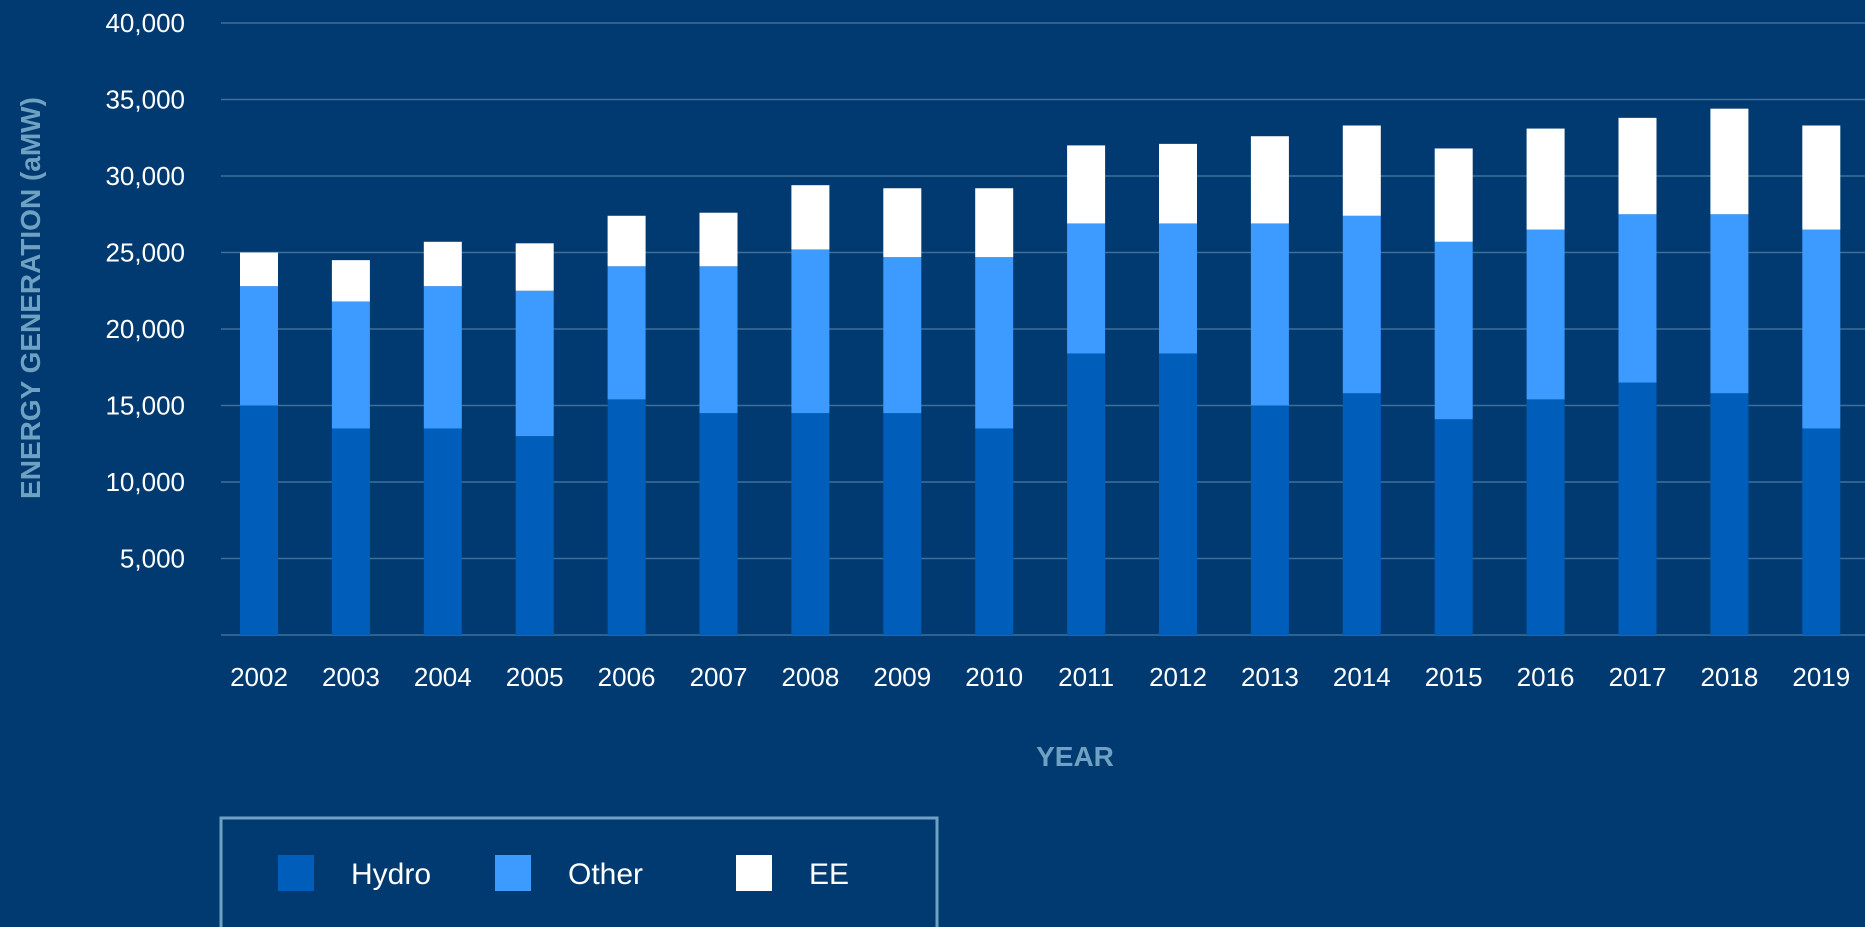  I want to click on x-tick-label: 2007, so click(719, 677).